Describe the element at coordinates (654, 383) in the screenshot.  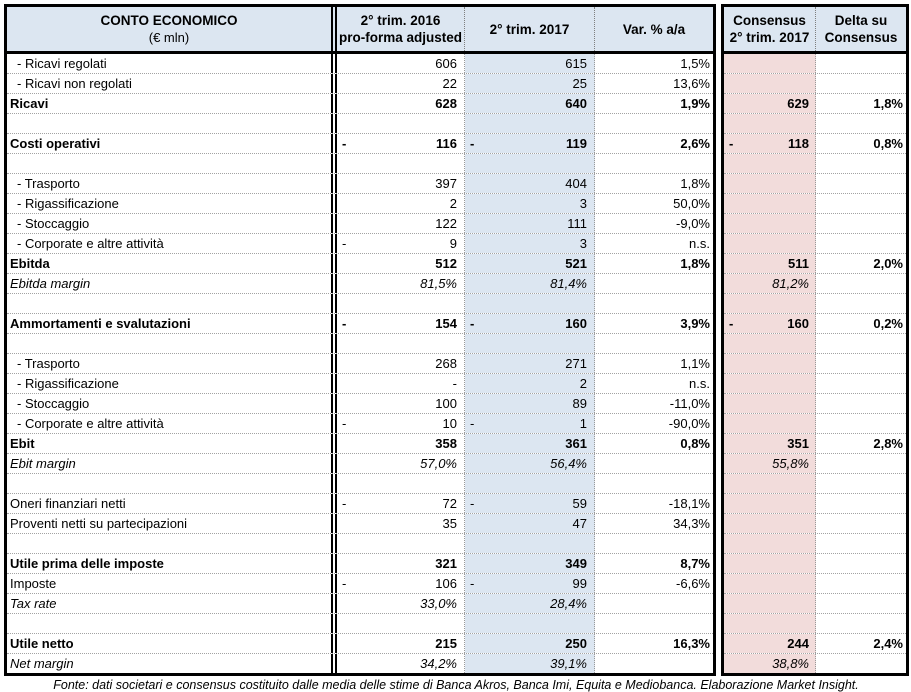
I see `var-pct: n.s.` at that location.